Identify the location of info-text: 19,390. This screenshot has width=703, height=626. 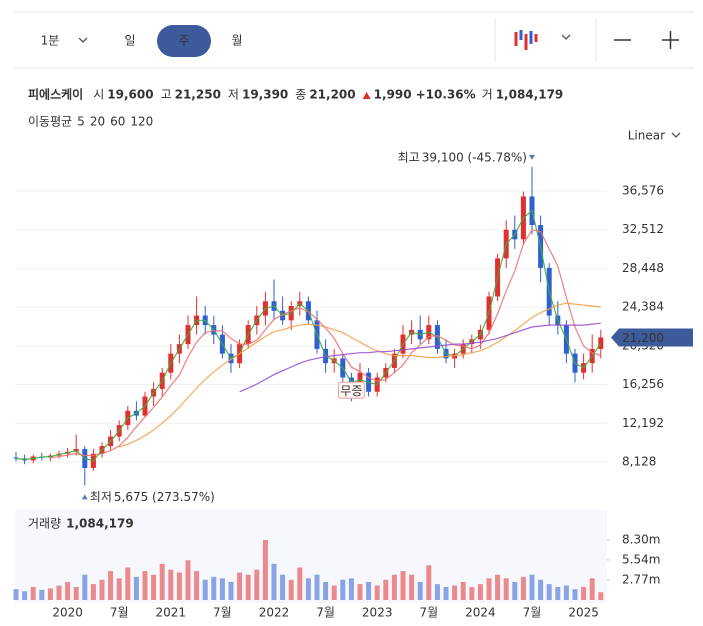
(265, 95).